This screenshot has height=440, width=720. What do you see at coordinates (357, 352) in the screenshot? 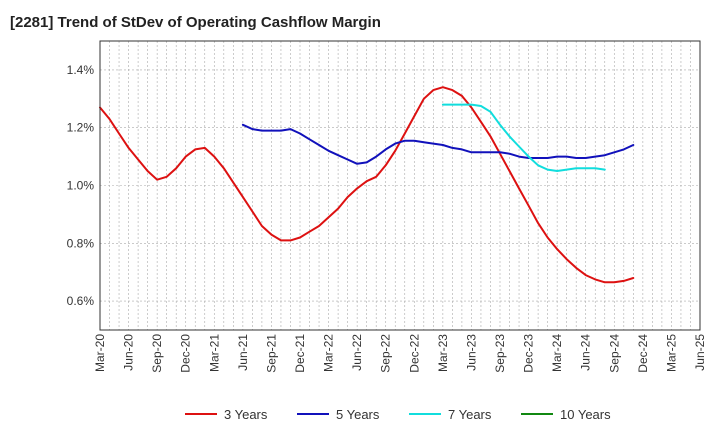
I see `x-tick-label: Jun-22` at bounding box center [357, 352].